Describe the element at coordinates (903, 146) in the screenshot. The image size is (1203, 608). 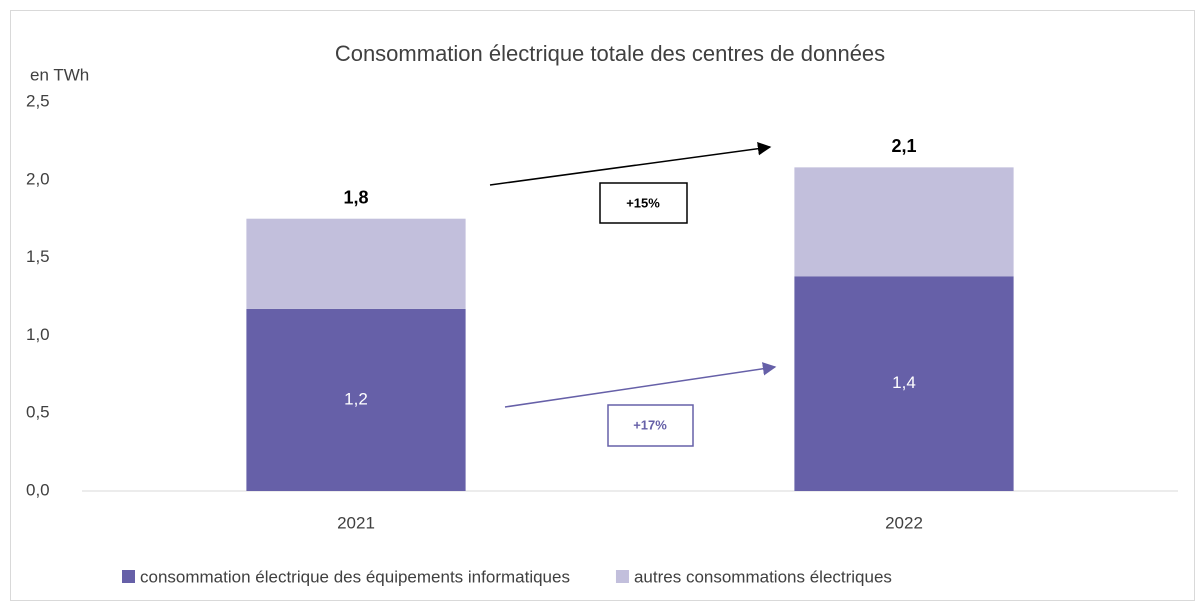
I see `total-label: 2,1` at that location.